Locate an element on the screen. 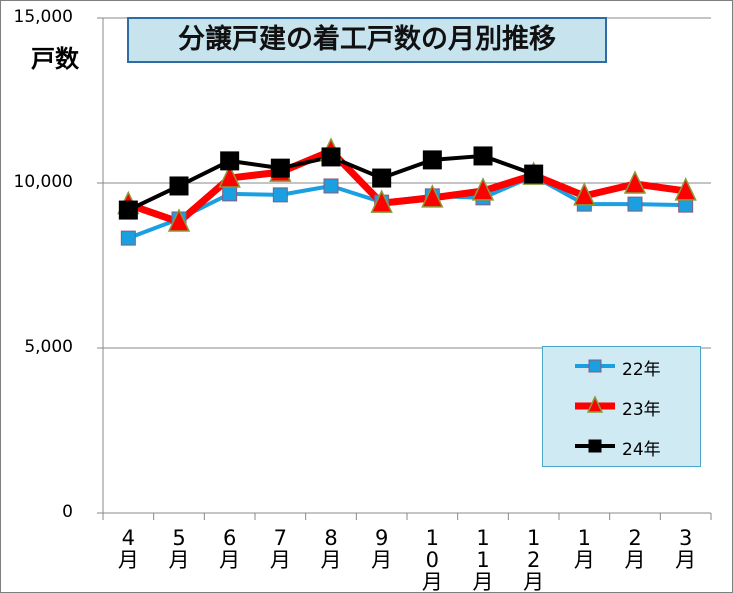 The width and height of the screenshot is (733, 593). series-line-23年 is located at coordinates (407, 186).